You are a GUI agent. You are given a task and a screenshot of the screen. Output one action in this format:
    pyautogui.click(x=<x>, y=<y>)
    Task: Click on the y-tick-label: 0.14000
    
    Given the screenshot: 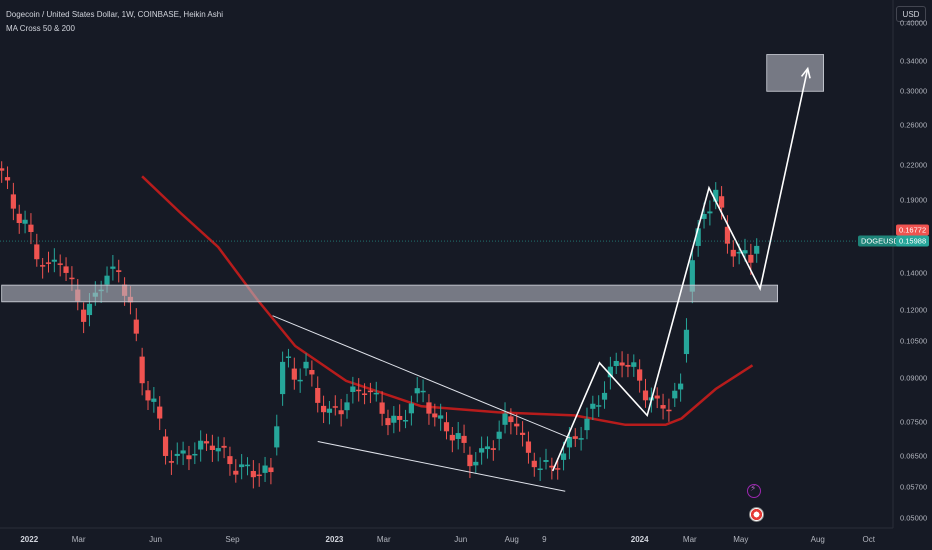 What is the action you would take?
    pyautogui.click(x=914, y=273)
    